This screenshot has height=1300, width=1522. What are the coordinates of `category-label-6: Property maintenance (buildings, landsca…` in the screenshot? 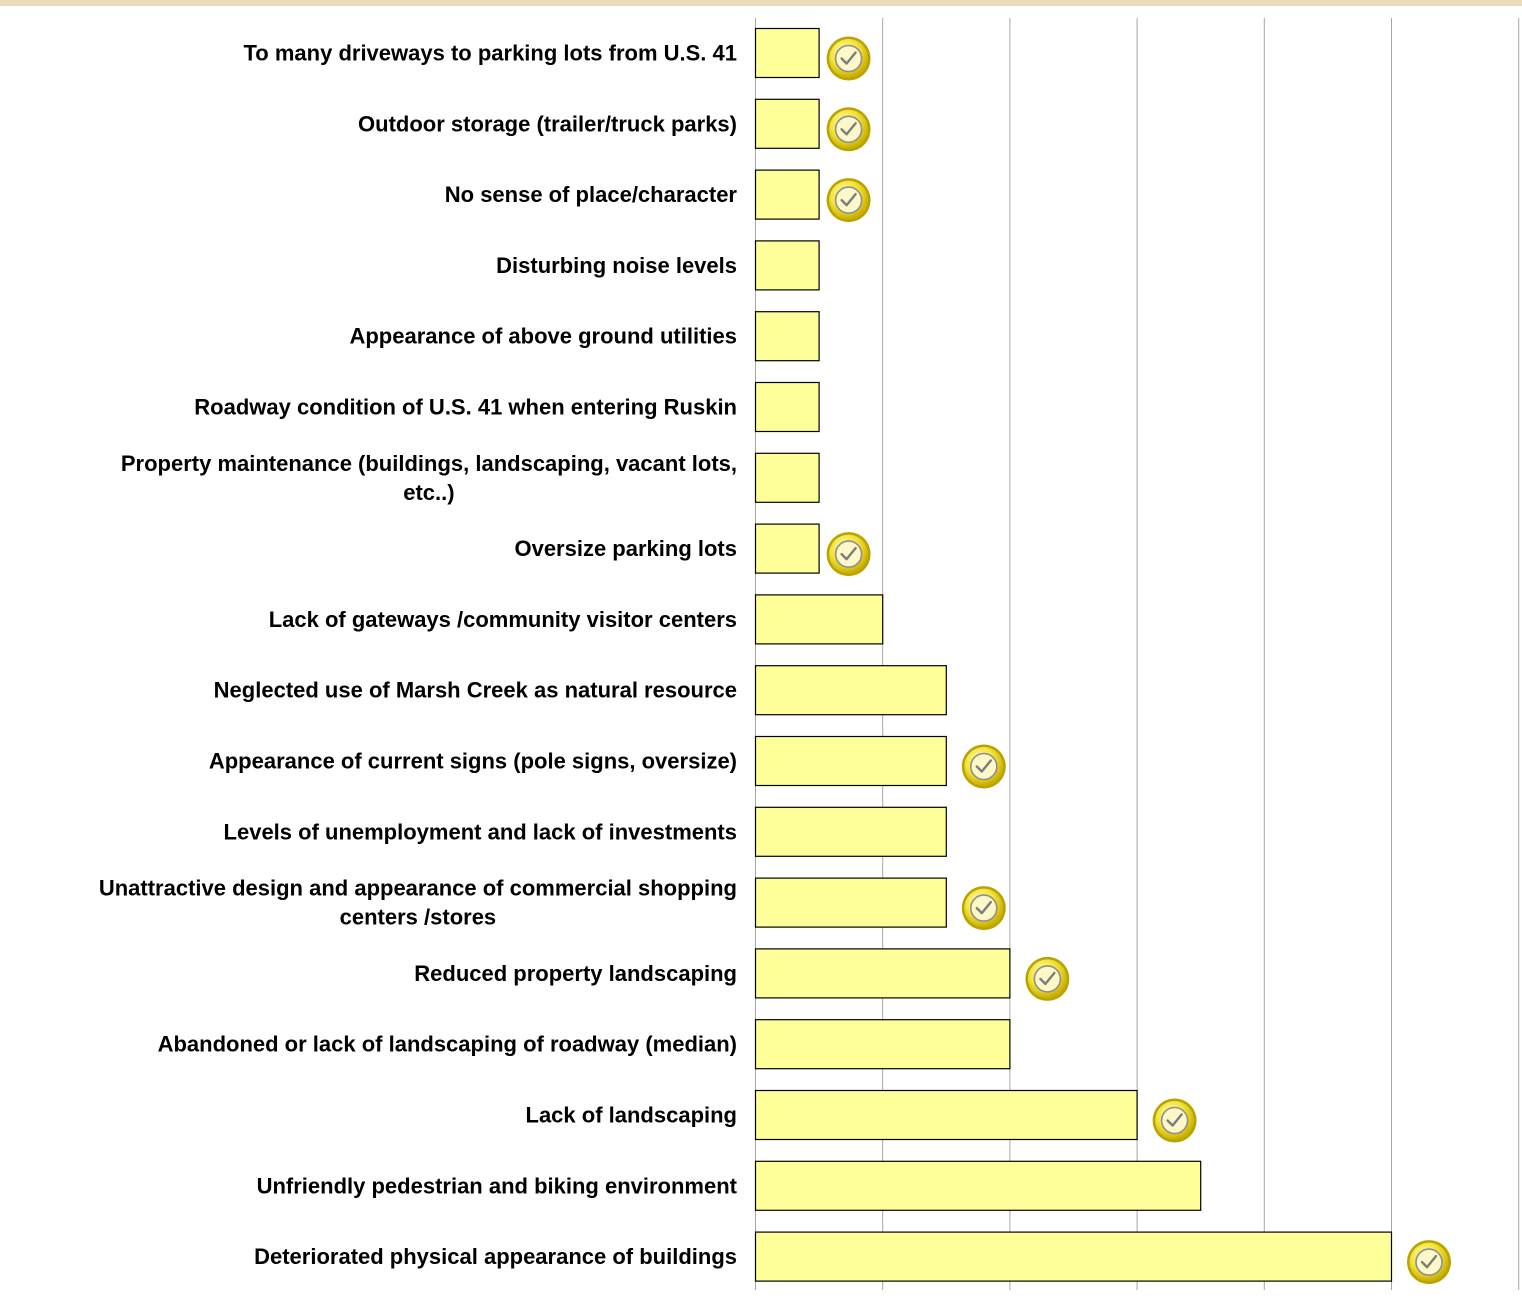 It's located at (429, 478).